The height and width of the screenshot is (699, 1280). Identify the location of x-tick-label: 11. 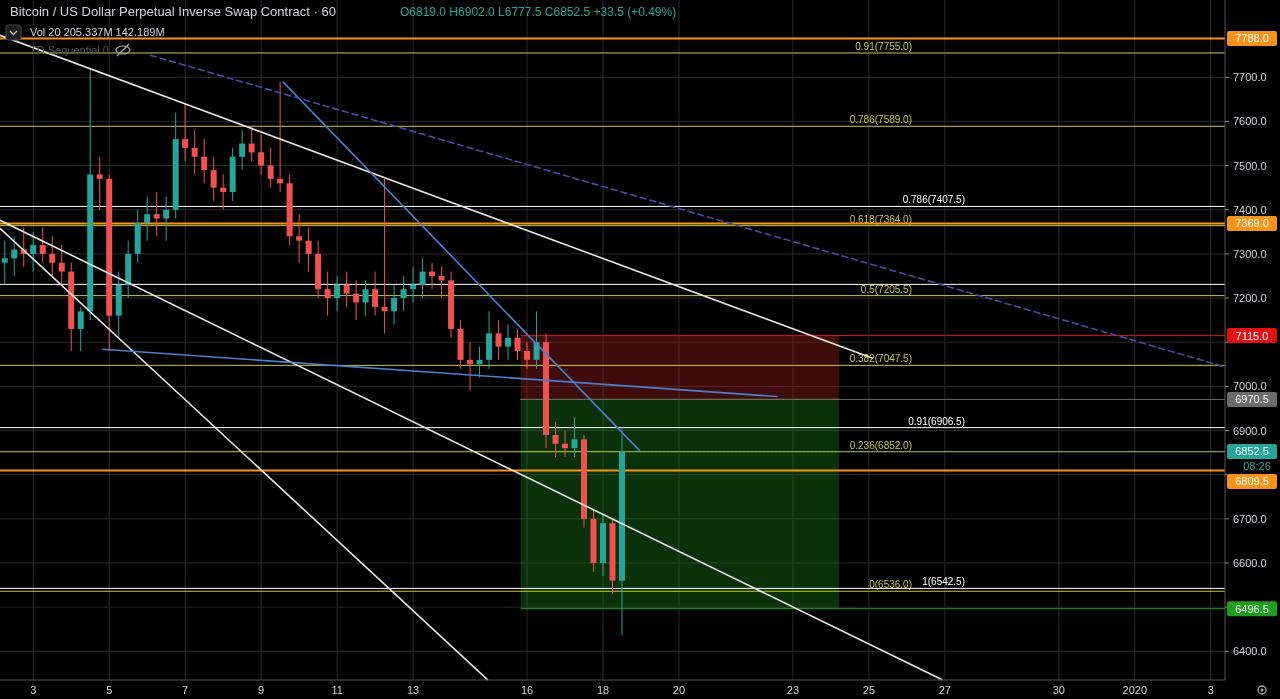
(337, 690).